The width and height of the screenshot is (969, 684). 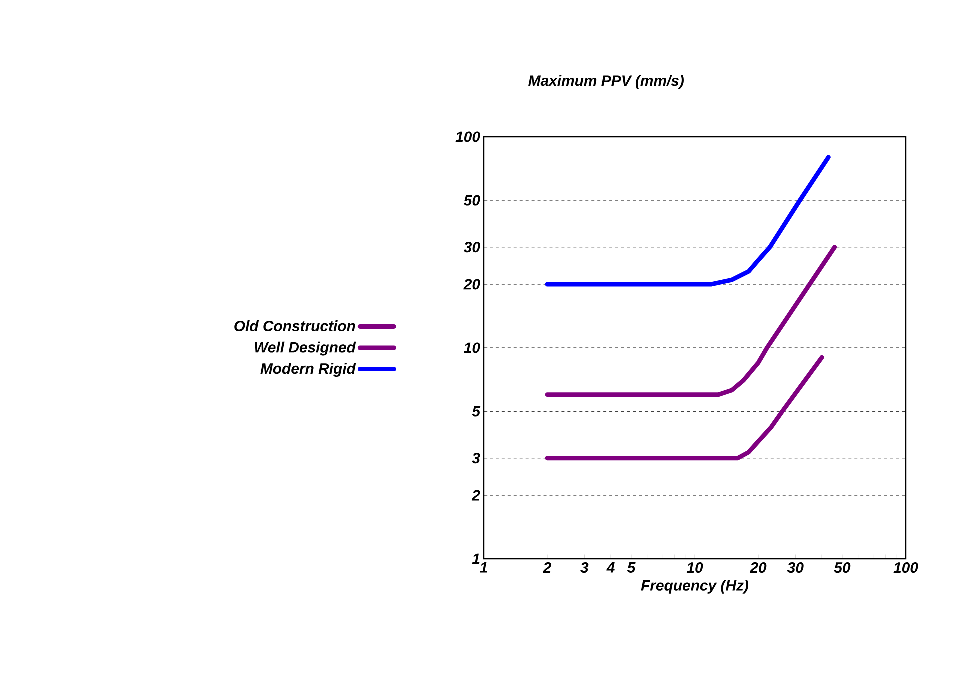 I want to click on y-tick-label: 30, so click(x=472, y=247).